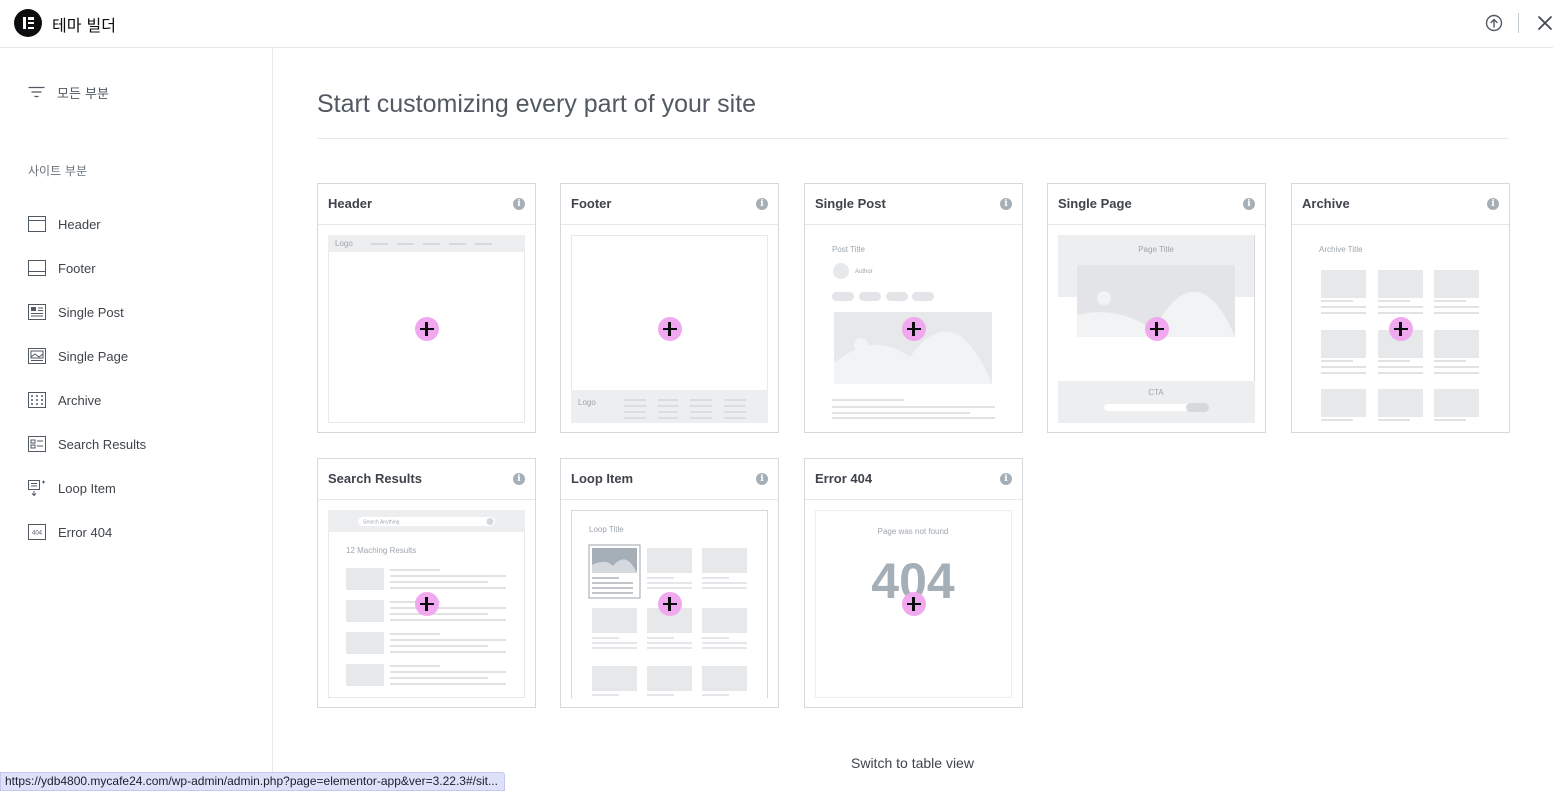  I want to click on header-icon, so click(37, 224).